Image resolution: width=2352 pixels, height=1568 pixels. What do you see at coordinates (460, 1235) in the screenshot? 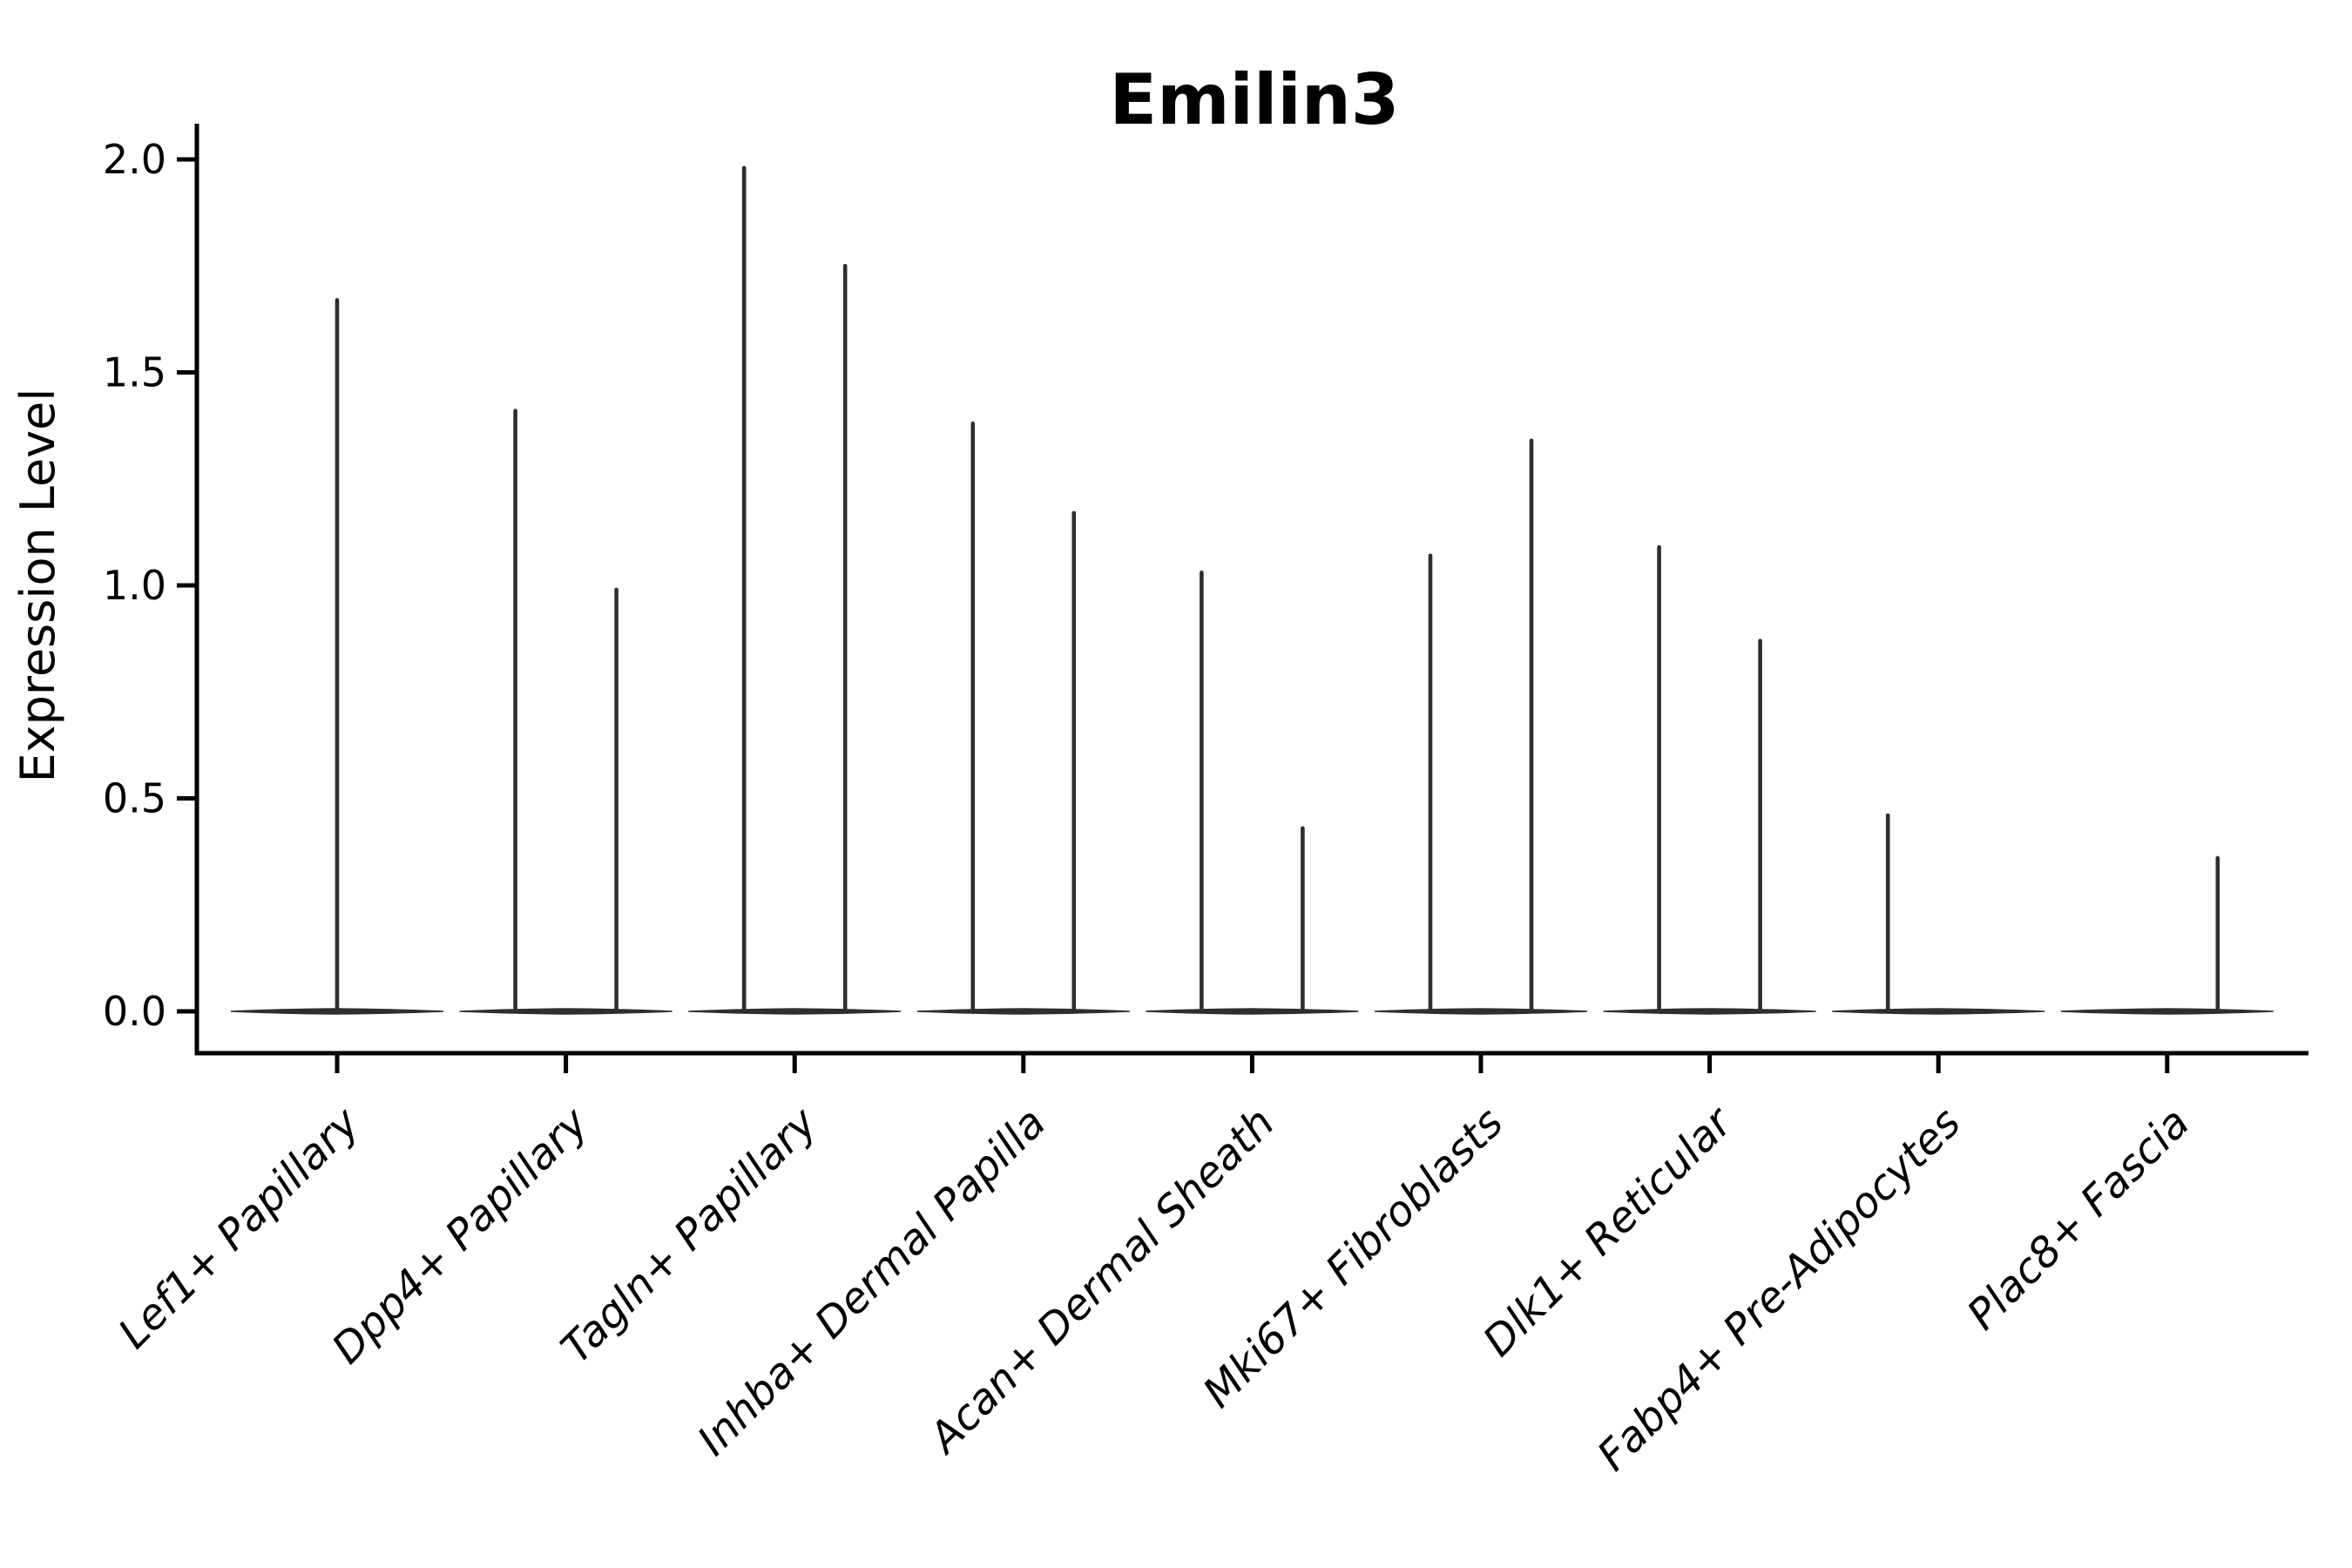
I see `x-tick-label: Dpp4+ Papillary` at bounding box center [460, 1235].